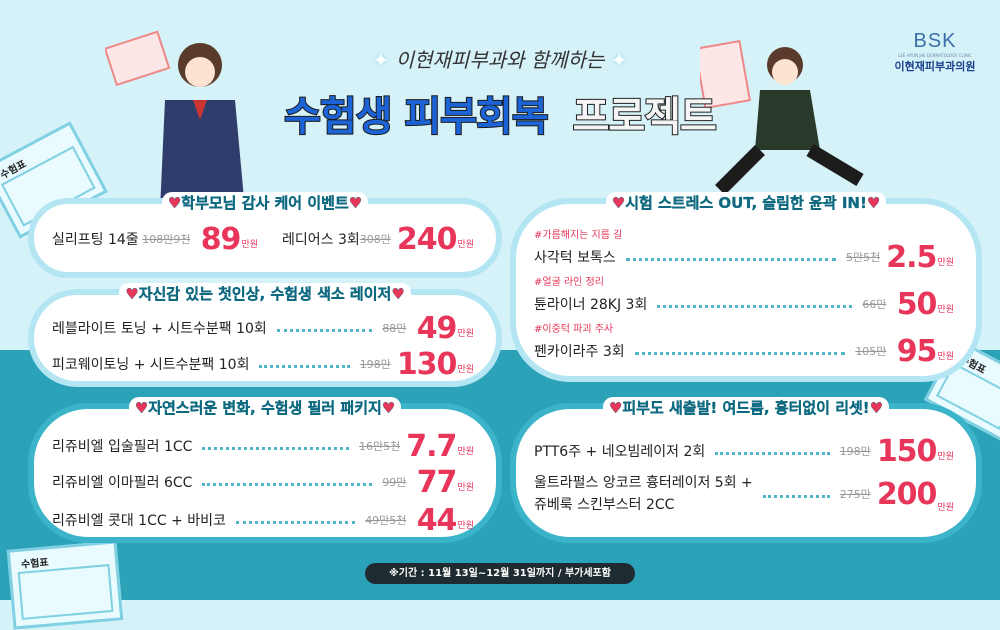 This screenshot has height=630, width=1000. Describe the element at coordinates (159, 329) in the screenshot. I see `item-name: 레블라이트 토닝 + 시트수분팩 10회` at that location.